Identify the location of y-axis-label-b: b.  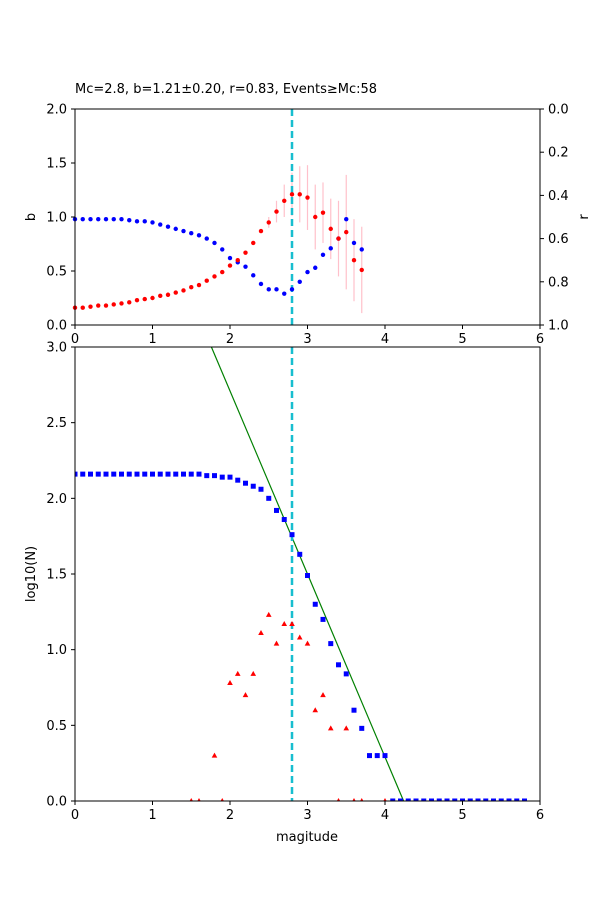
(31, 217).